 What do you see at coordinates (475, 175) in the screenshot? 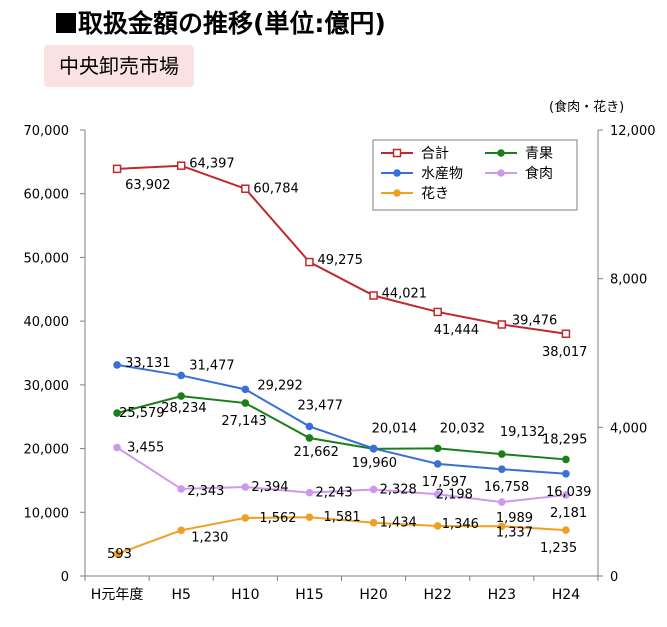
I see `legend-box` at bounding box center [475, 175].